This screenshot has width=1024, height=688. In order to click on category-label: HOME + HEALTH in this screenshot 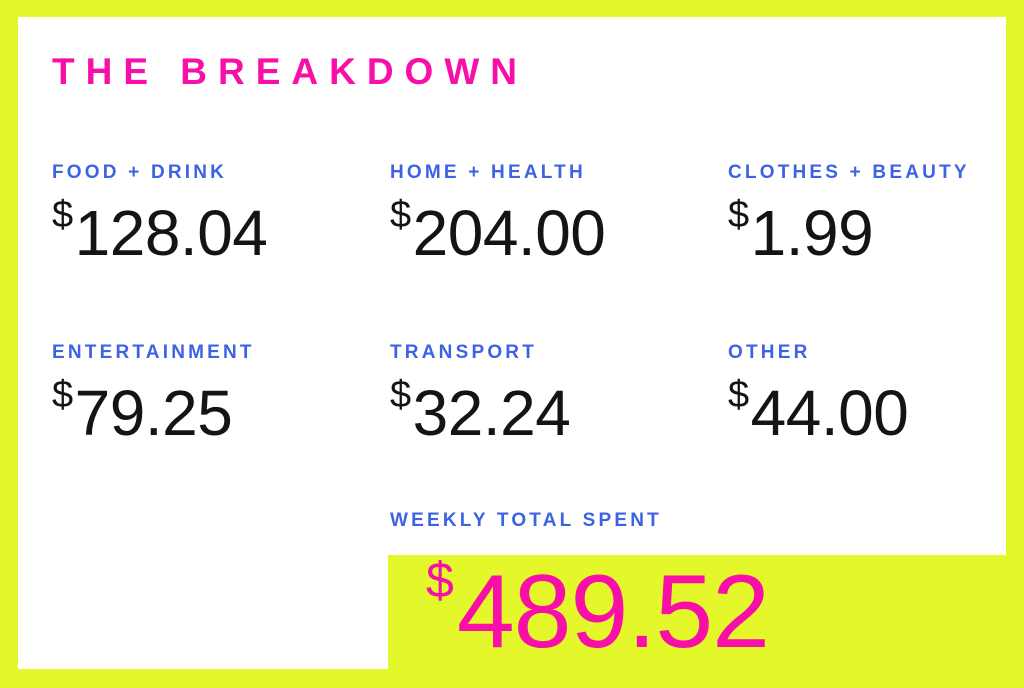, I will do `click(488, 172)`.